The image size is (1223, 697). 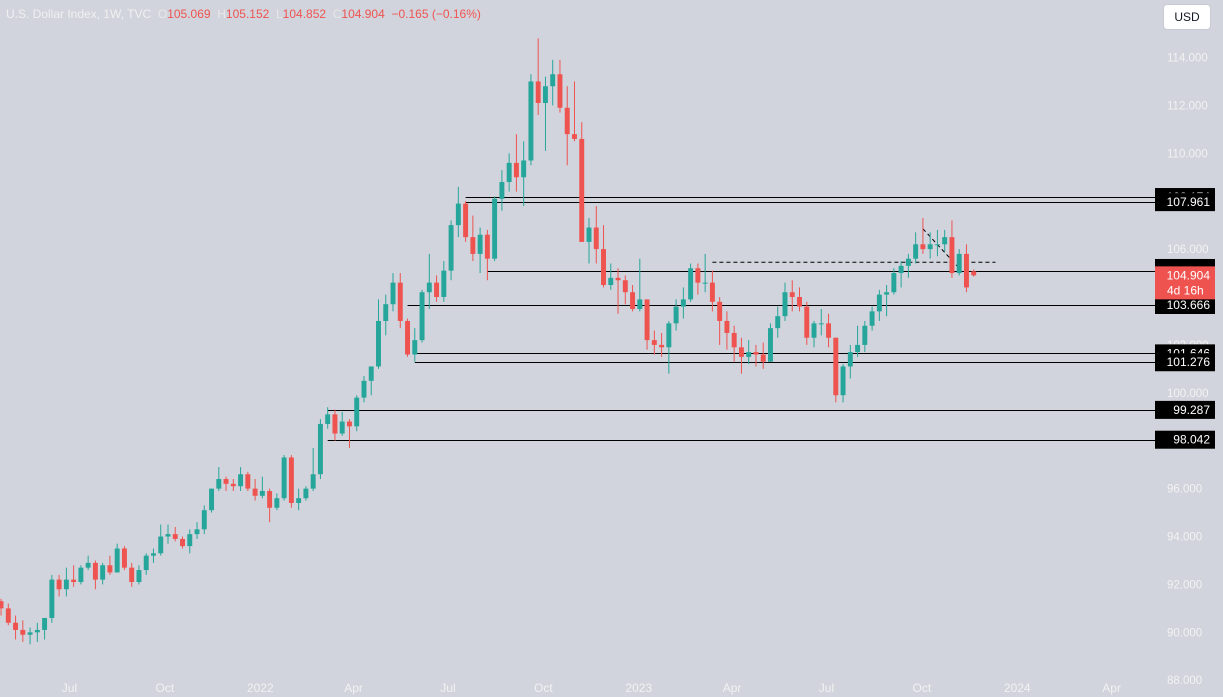 What do you see at coordinates (1187, 17) in the screenshot?
I see `currency-button: USD` at bounding box center [1187, 17].